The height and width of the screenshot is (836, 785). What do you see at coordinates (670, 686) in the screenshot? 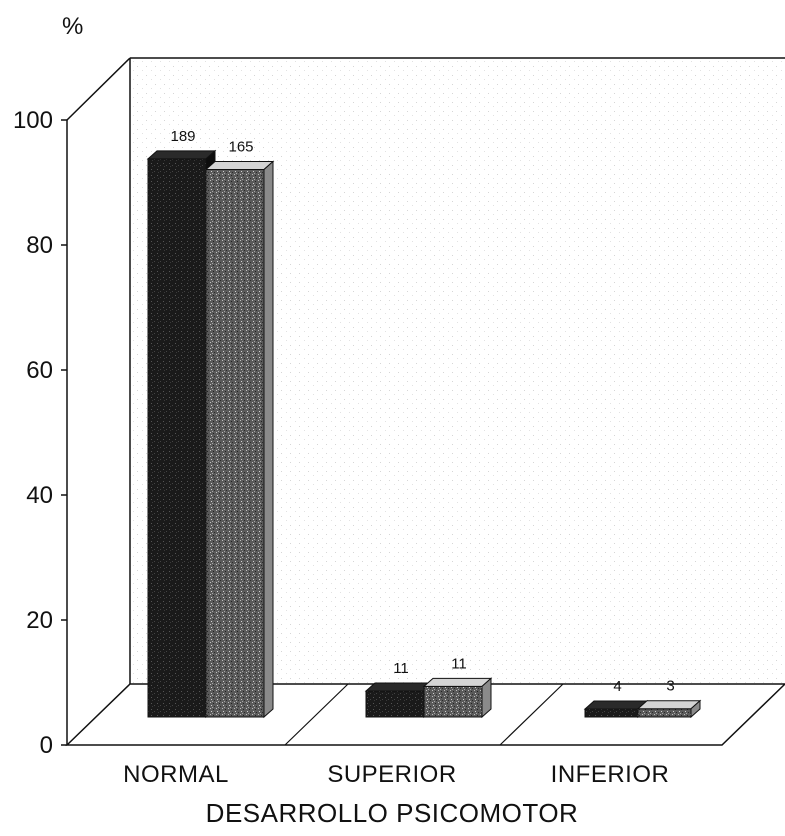
I see `data-label: 3` at bounding box center [670, 686].